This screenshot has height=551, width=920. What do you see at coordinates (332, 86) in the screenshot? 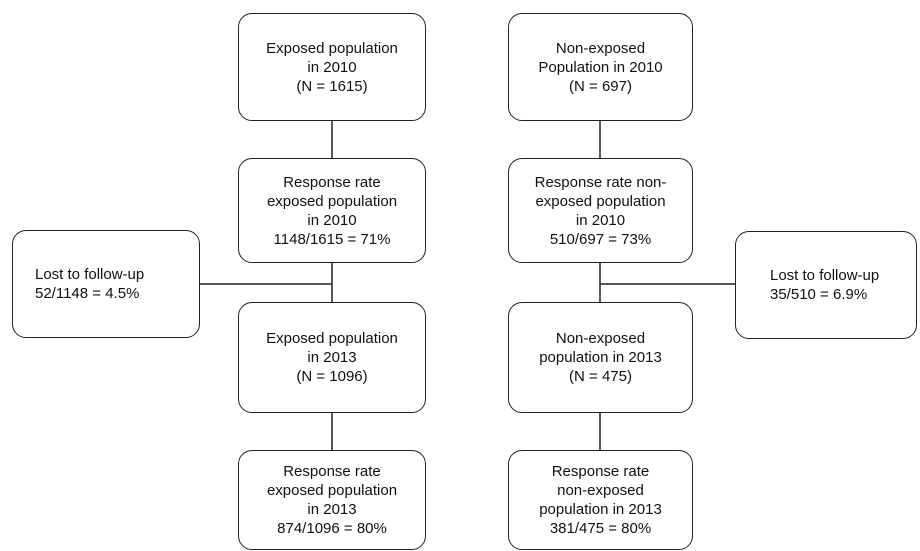
I see `box-line: (N = 1615)` at bounding box center [332, 86].